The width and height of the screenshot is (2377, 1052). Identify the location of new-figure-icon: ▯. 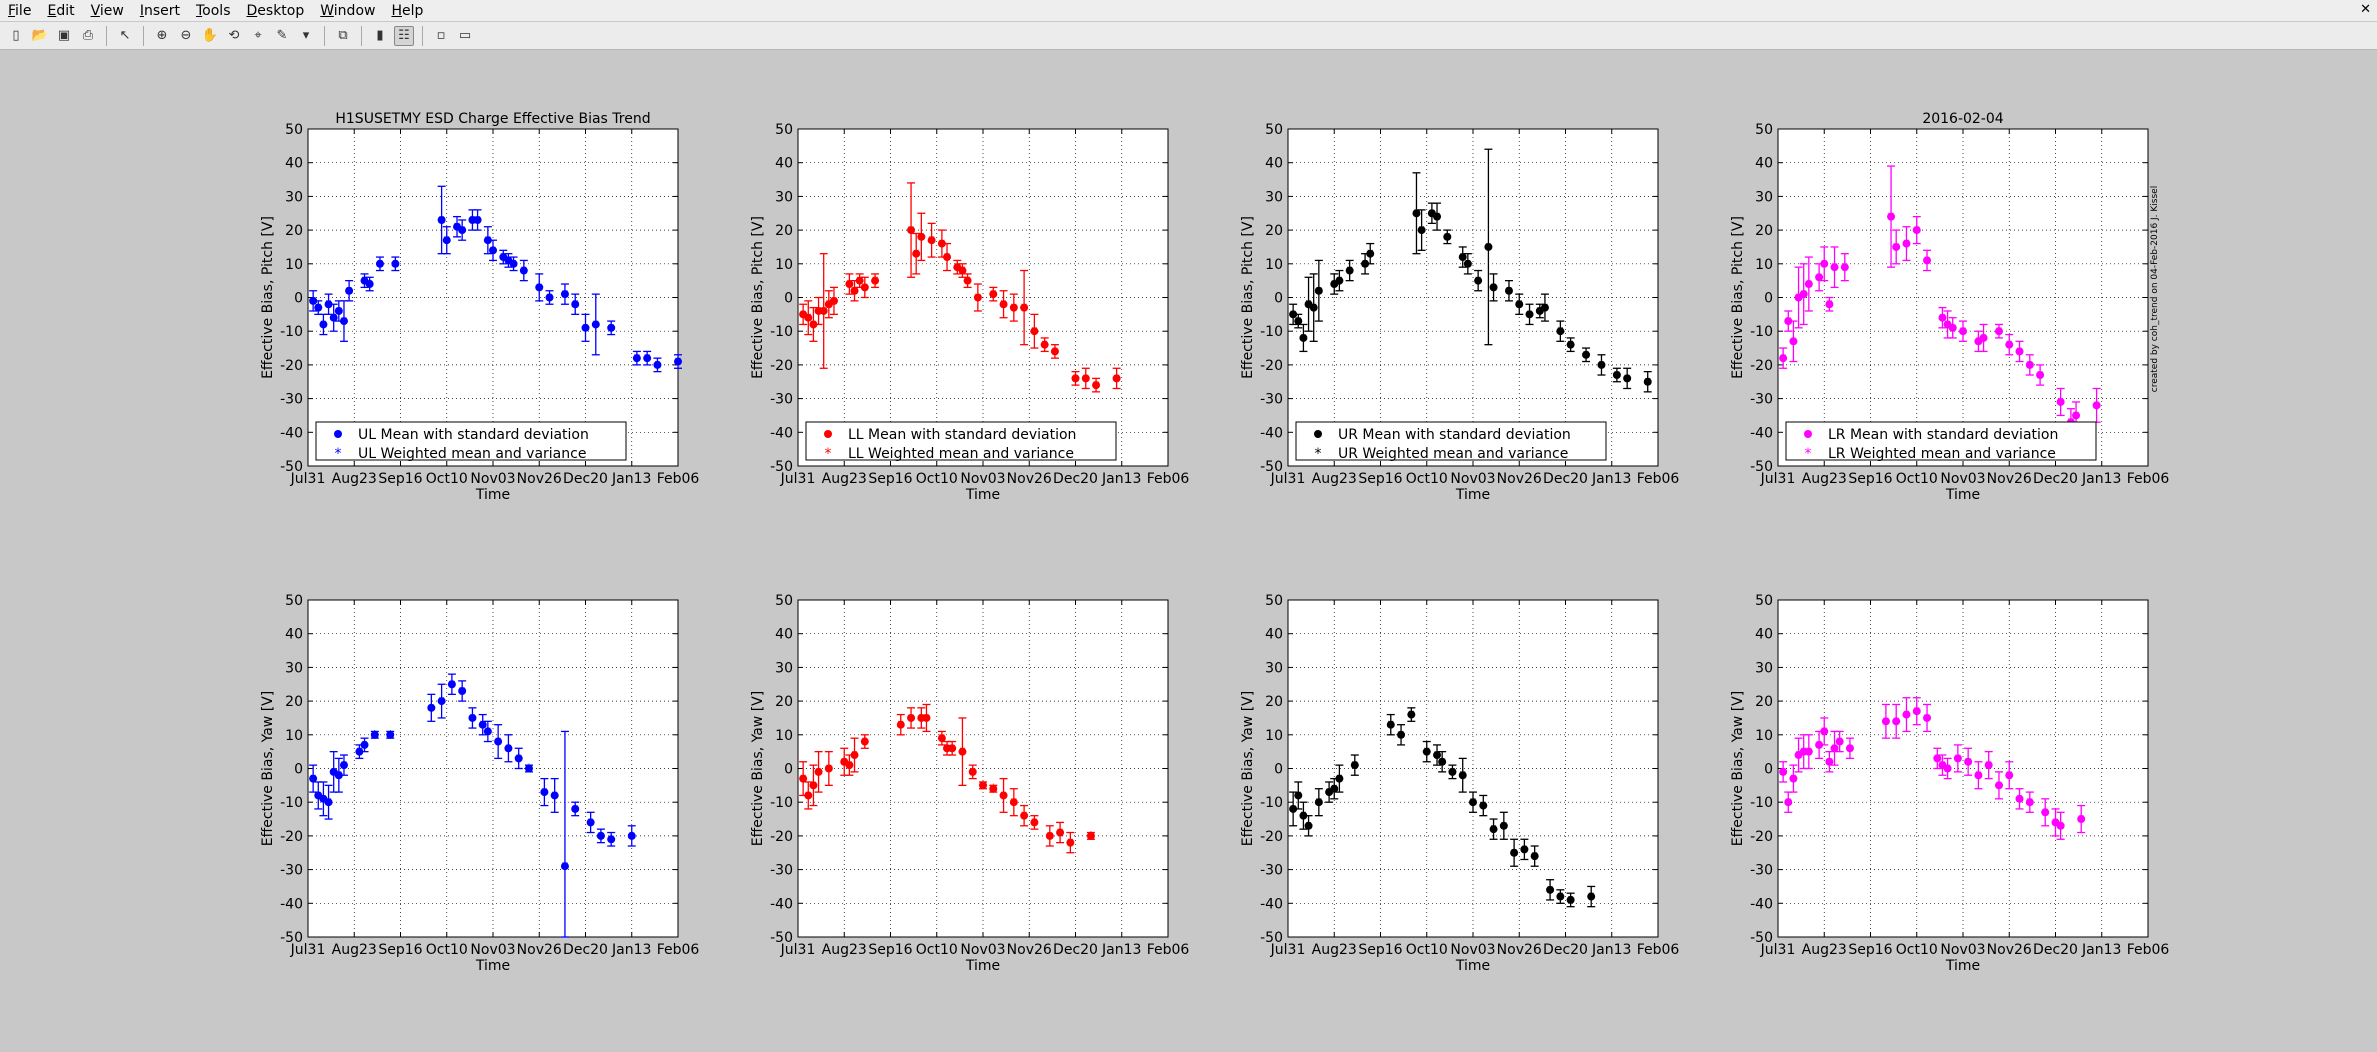
(16, 35).